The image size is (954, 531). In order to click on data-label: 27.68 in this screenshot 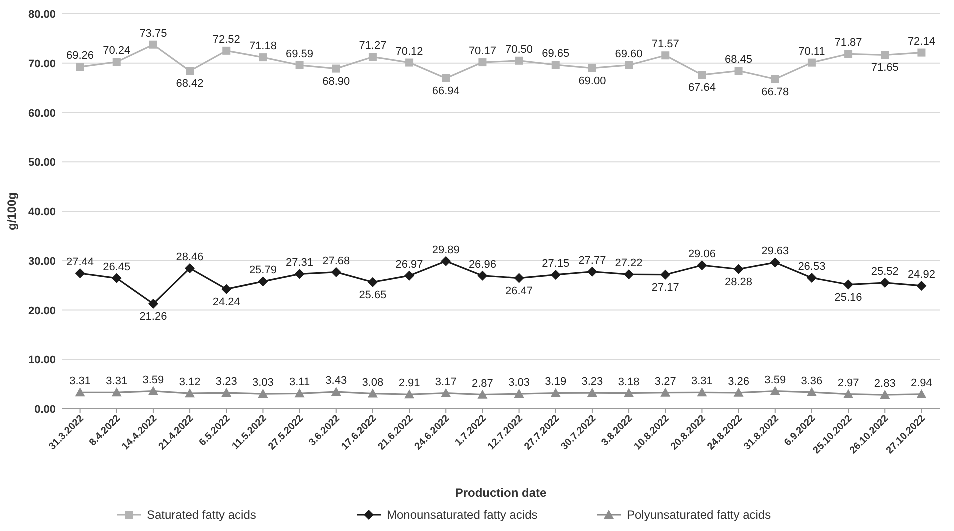, I will do `click(336, 261)`.